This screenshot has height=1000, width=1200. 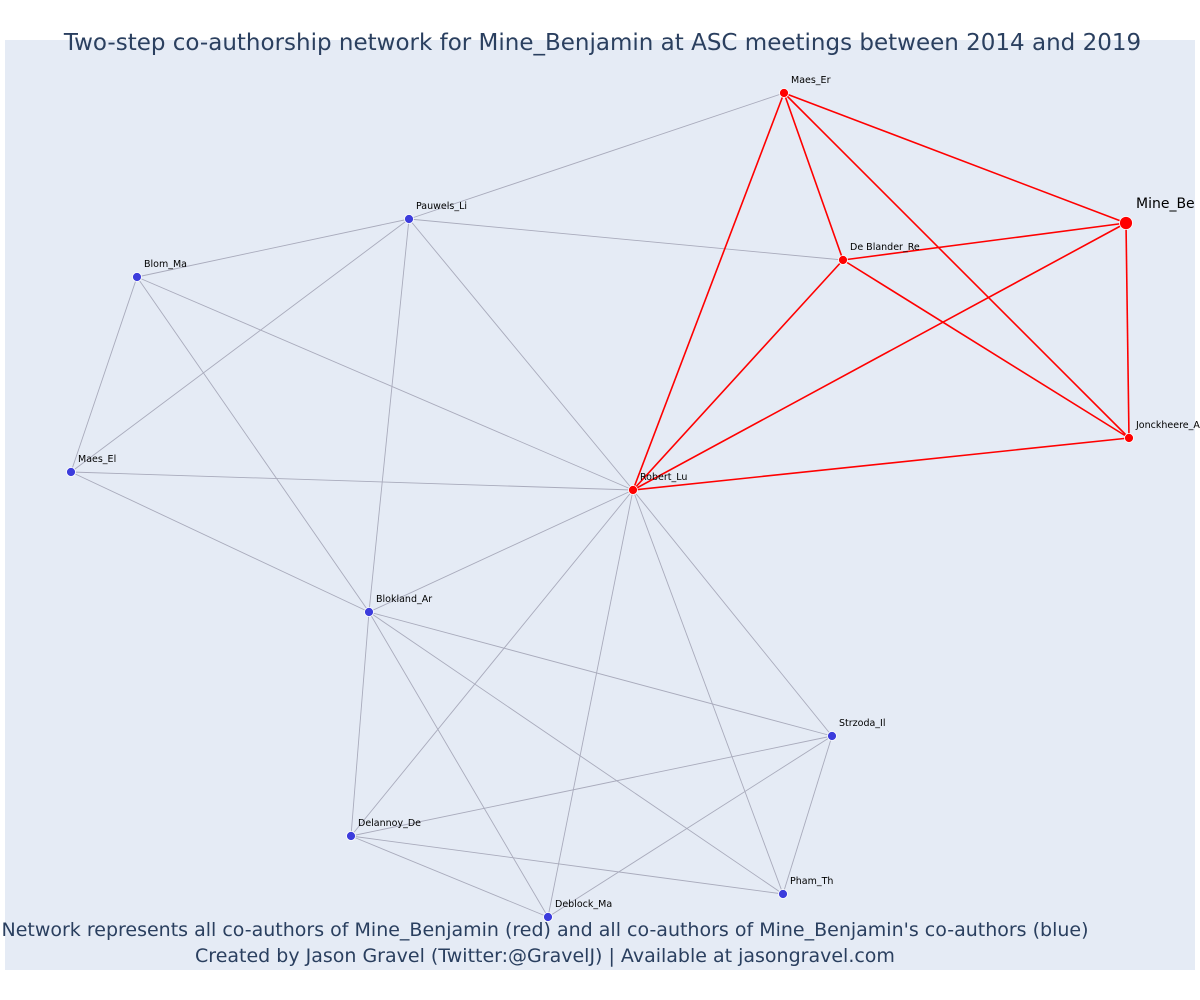 What do you see at coordinates (1126, 223) in the screenshot?
I see `node-mine-benjamin` at bounding box center [1126, 223].